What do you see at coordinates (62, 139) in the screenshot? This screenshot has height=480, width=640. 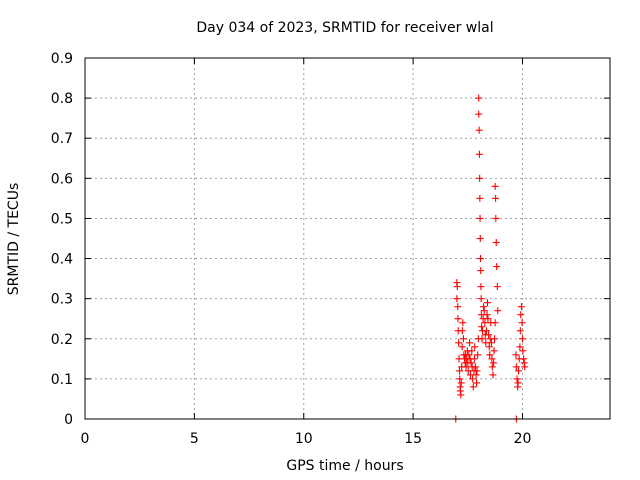 I see `y-tick-label: 0.7` at bounding box center [62, 139].